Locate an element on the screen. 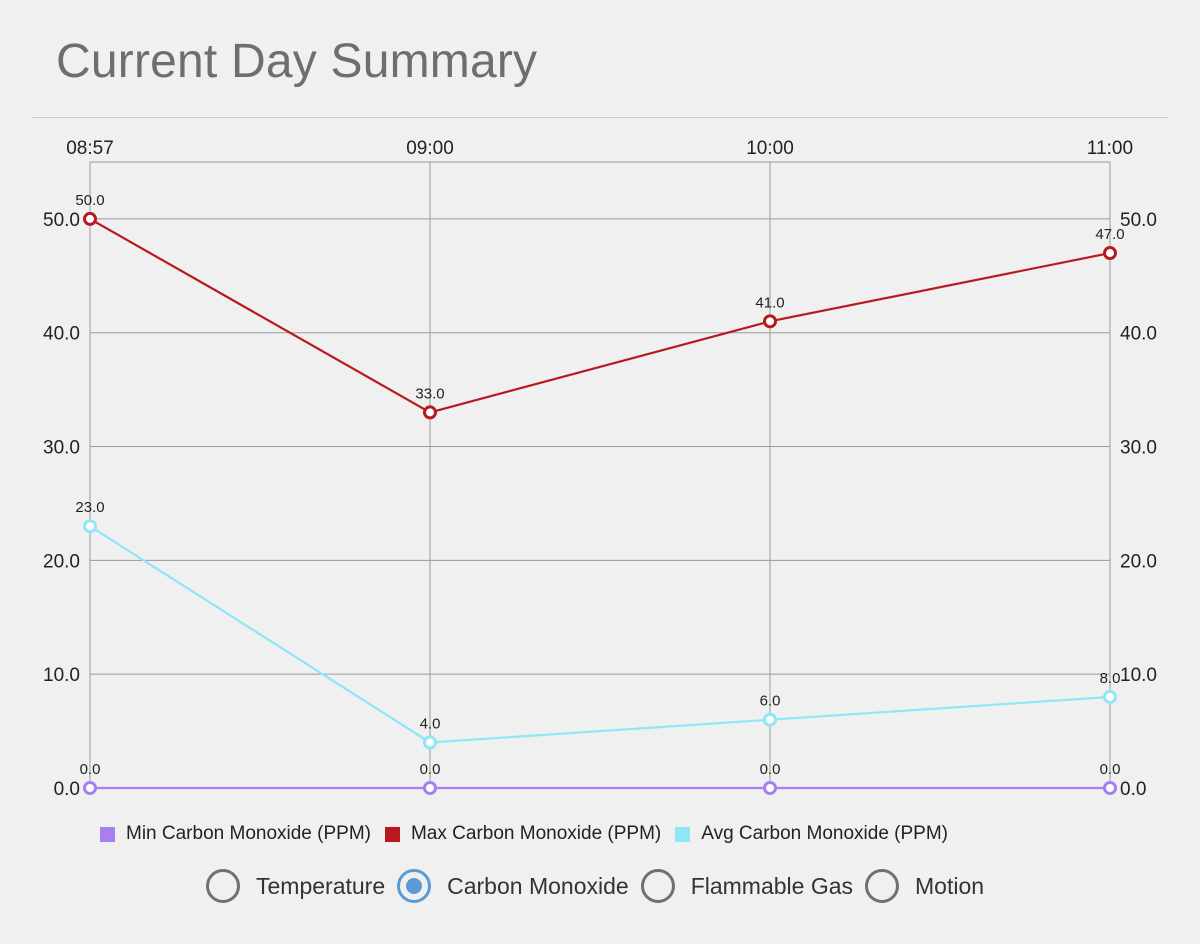  legend-item-min: Min Carbon Monoxide (PPM) is located at coordinates (235, 834).